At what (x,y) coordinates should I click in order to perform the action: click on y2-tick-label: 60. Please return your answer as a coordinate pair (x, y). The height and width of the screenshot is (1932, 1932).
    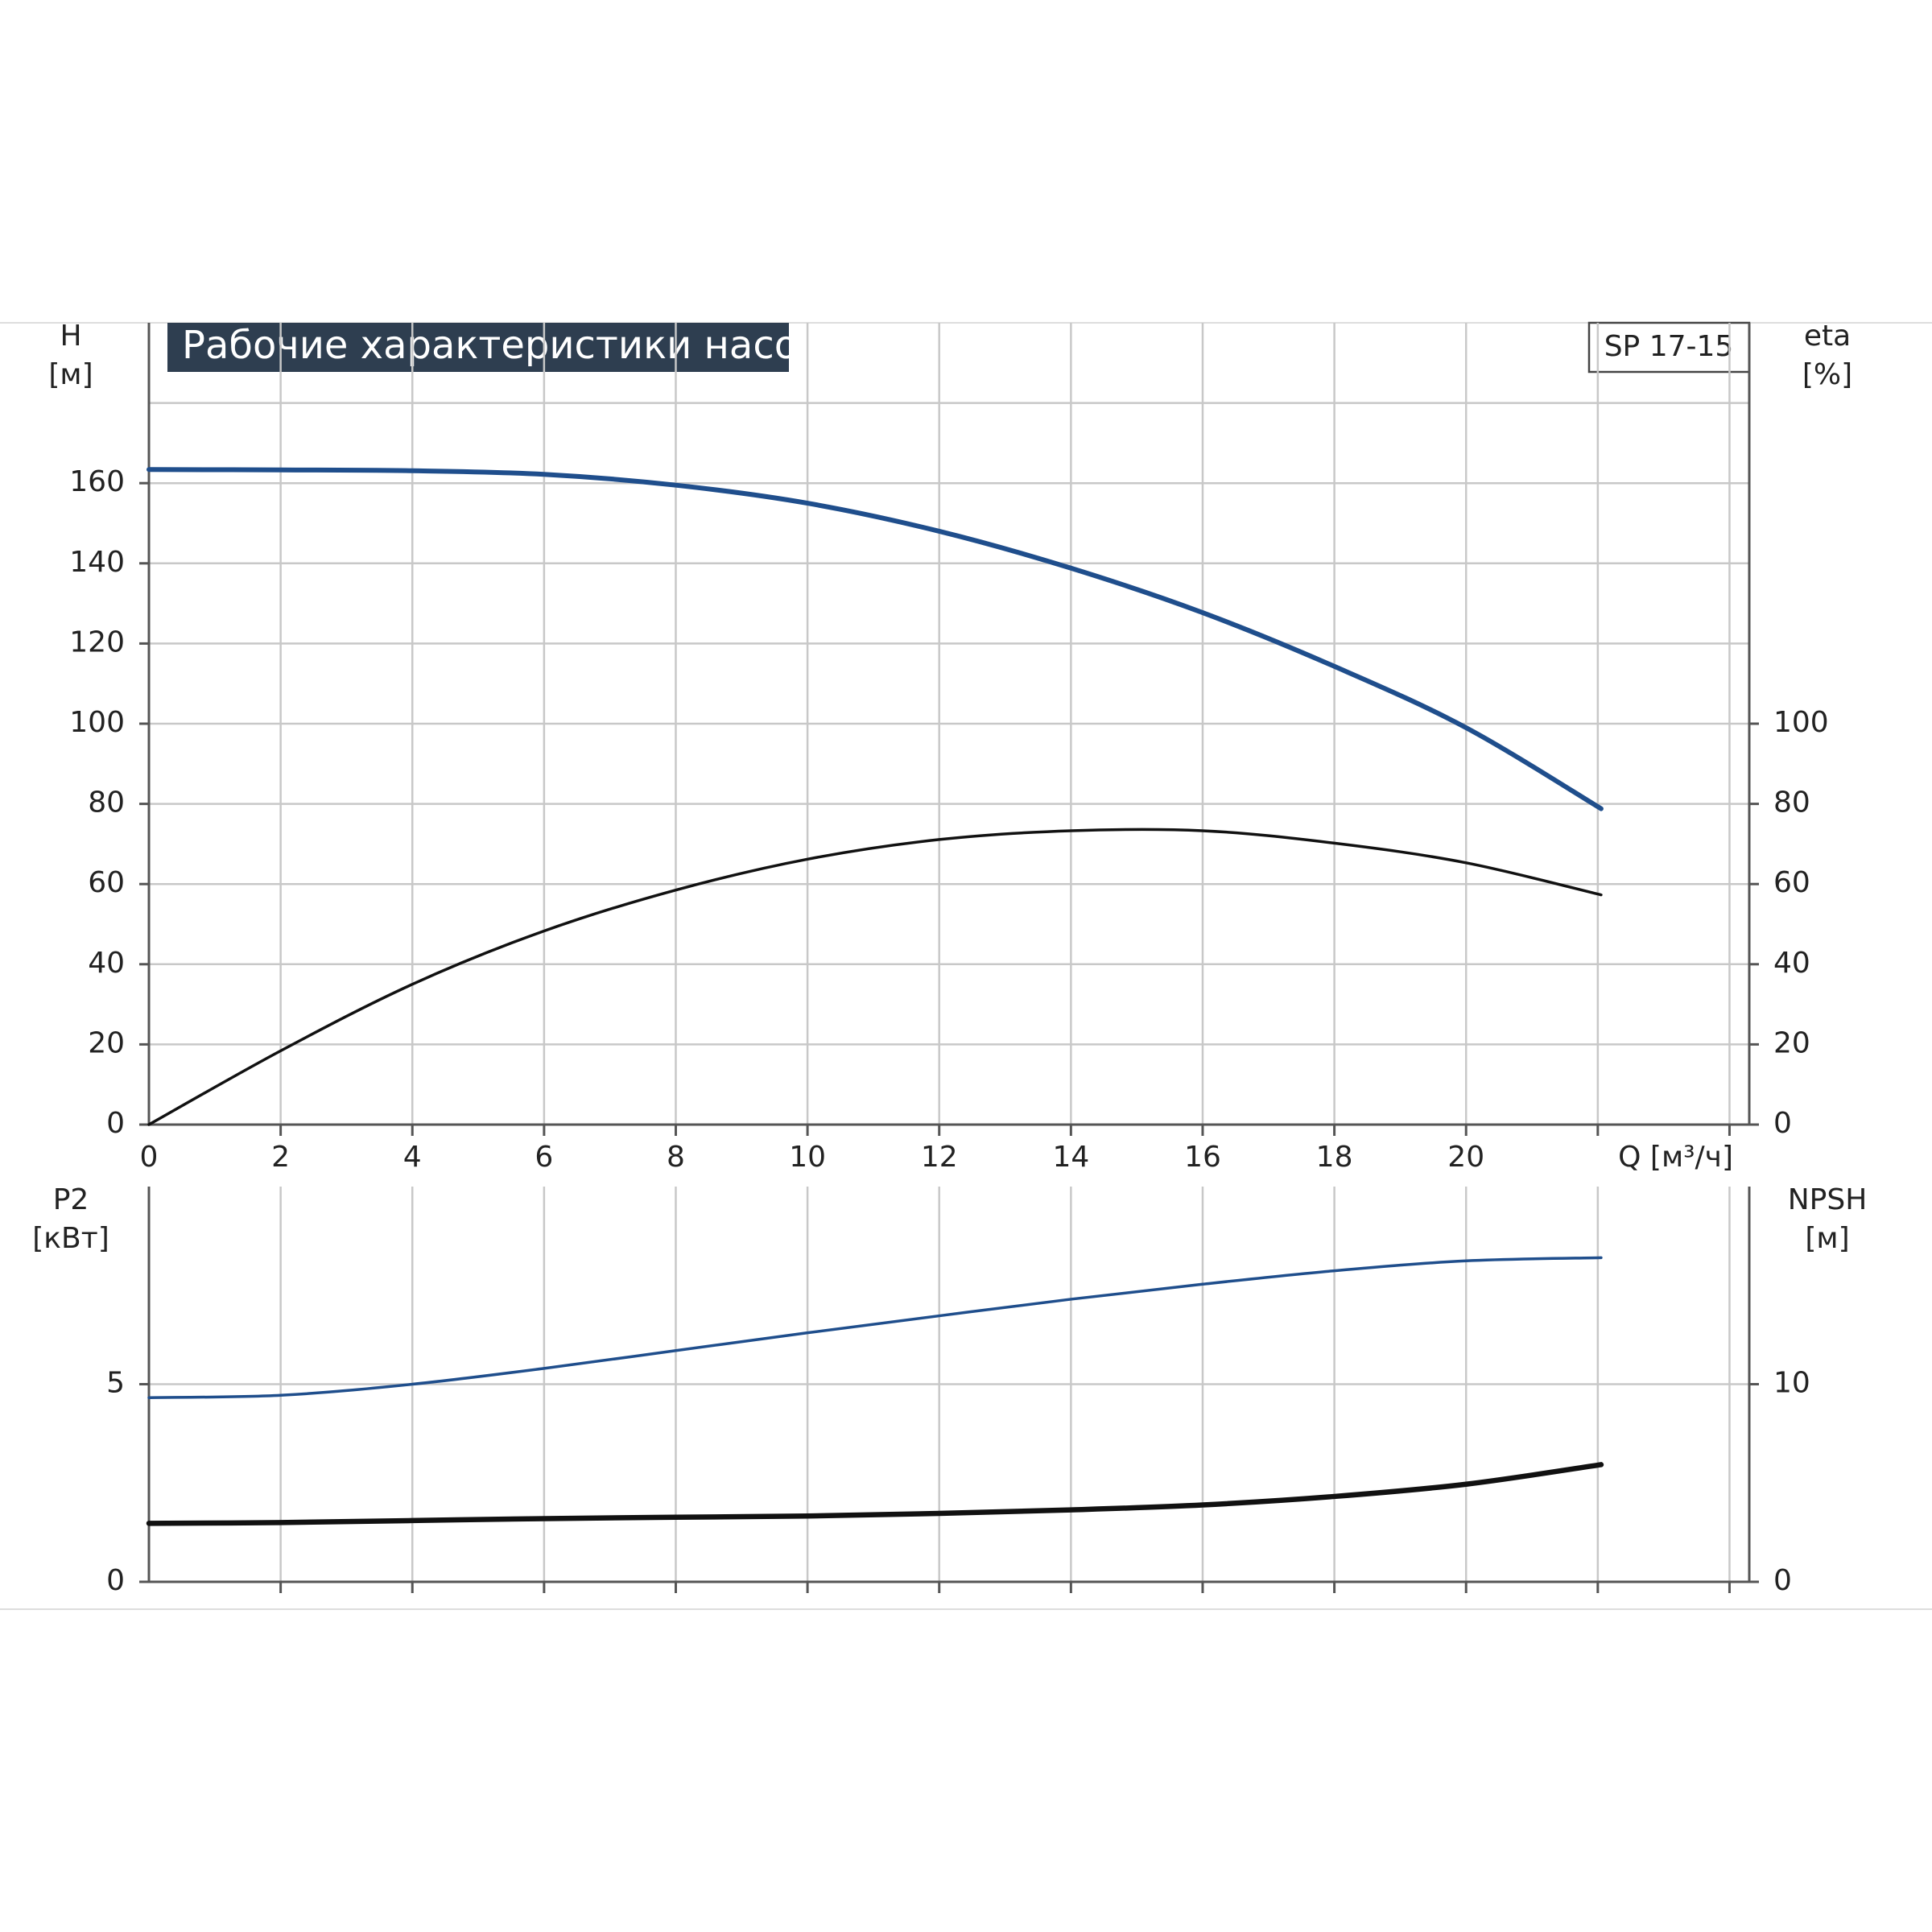
    Looking at the image, I should click on (1791, 883).